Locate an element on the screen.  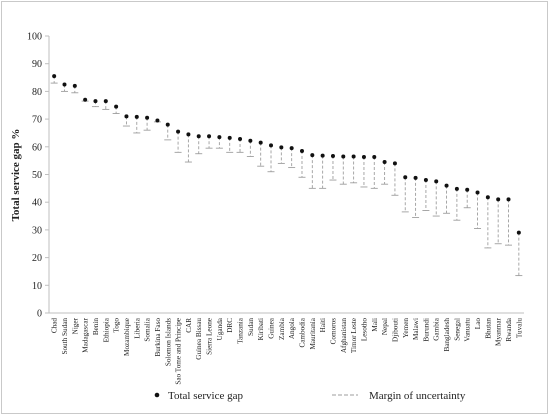
legend-label-margin-of-uncertainty: Margin of uncertainty is located at coordinates (417, 396).